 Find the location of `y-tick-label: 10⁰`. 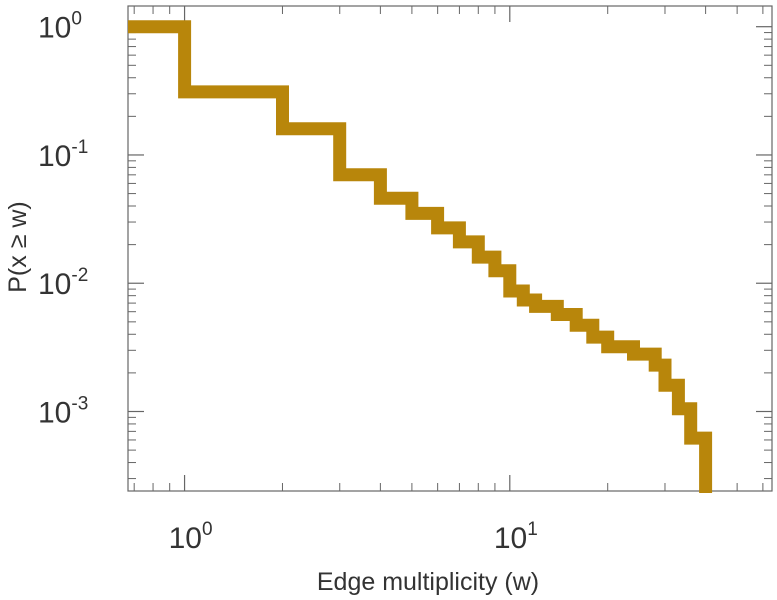

y-tick-label: 10⁰ is located at coordinates (60, 27).